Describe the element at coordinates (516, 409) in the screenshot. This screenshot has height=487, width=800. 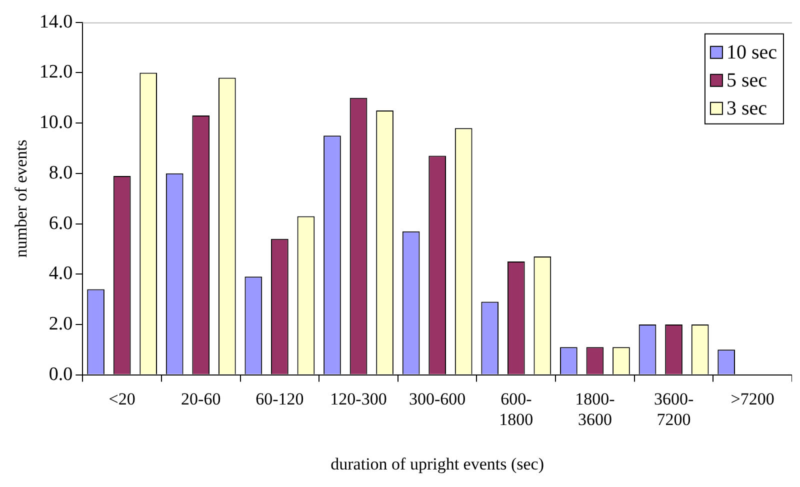
I see `x-tick-label: 600-1800` at that location.